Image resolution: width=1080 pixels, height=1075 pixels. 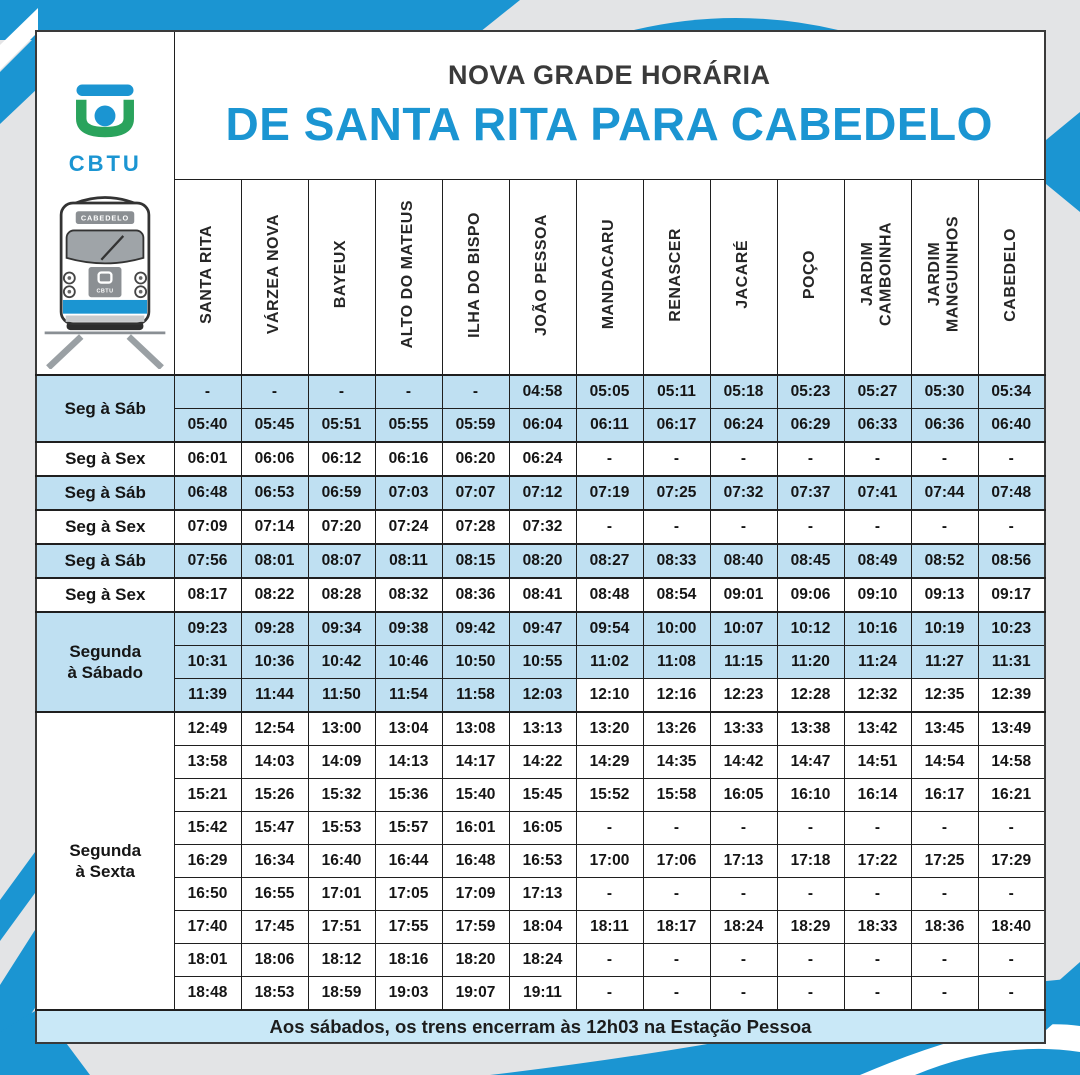 I want to click on time-cell: 18:24, so click(x=542, y=960).